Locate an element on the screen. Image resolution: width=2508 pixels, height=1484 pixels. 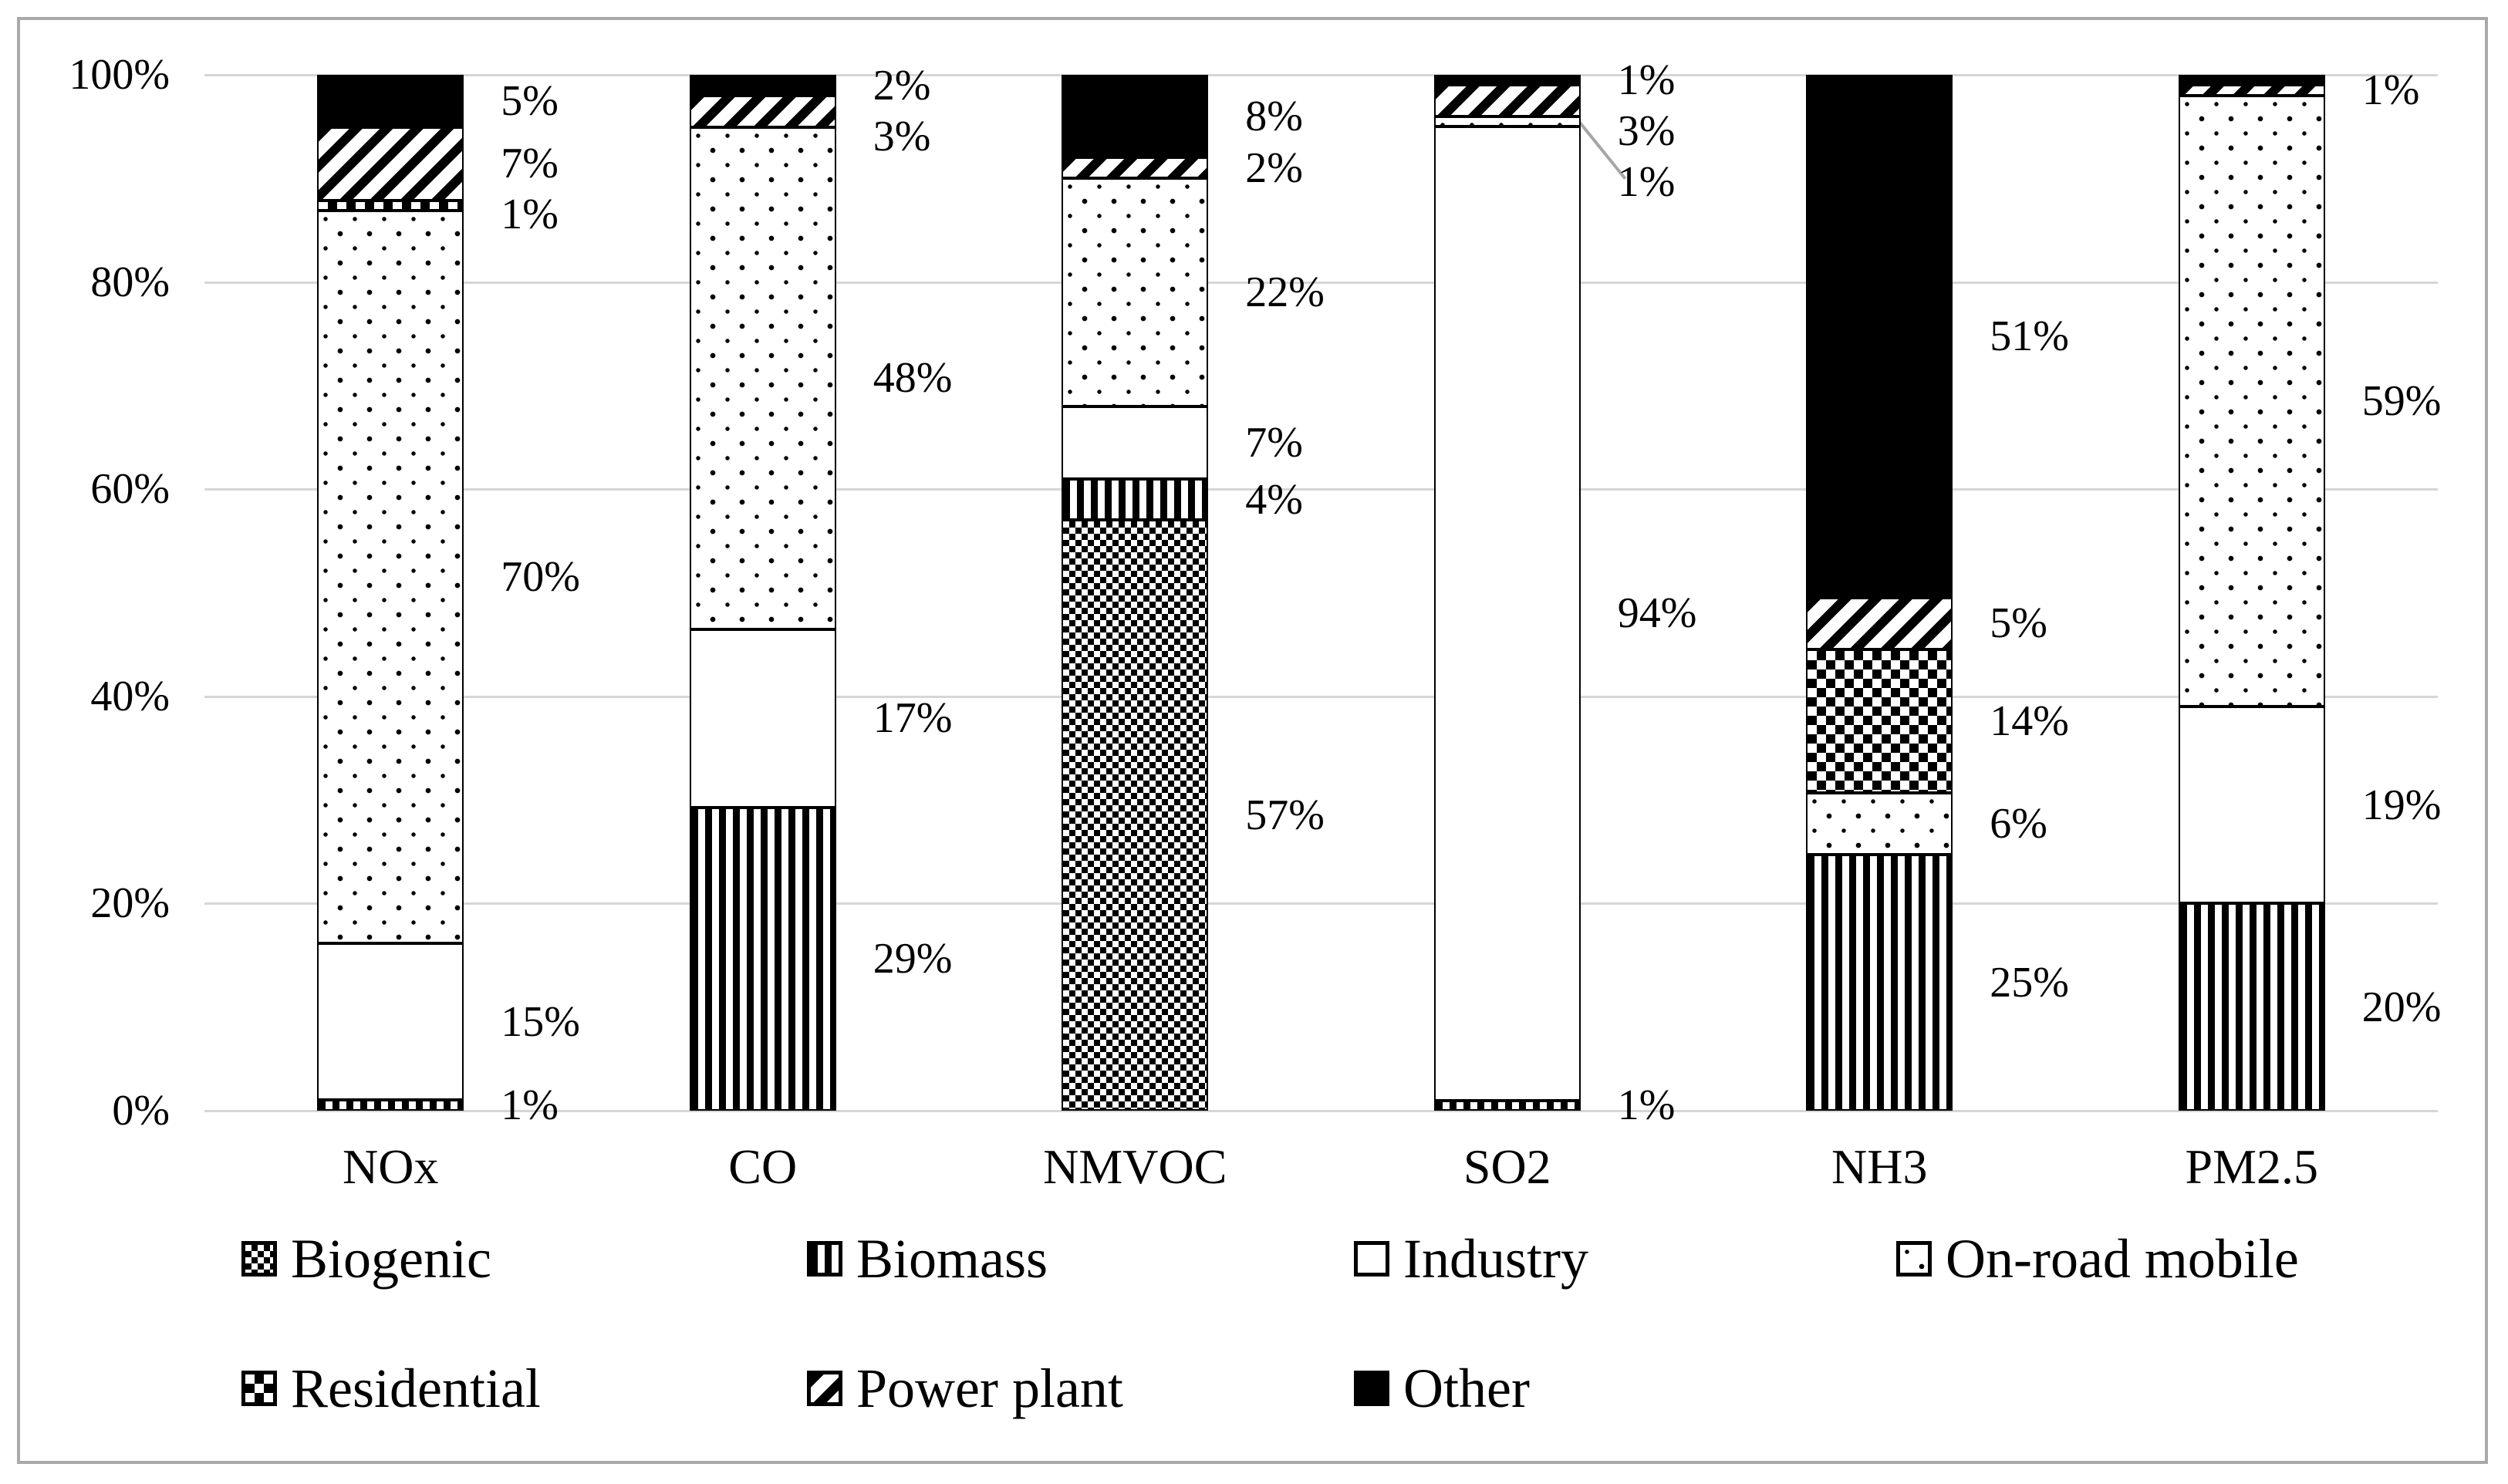
data-label-PM2.5-power-plant: 1% is located at coordinates (2390, 90).